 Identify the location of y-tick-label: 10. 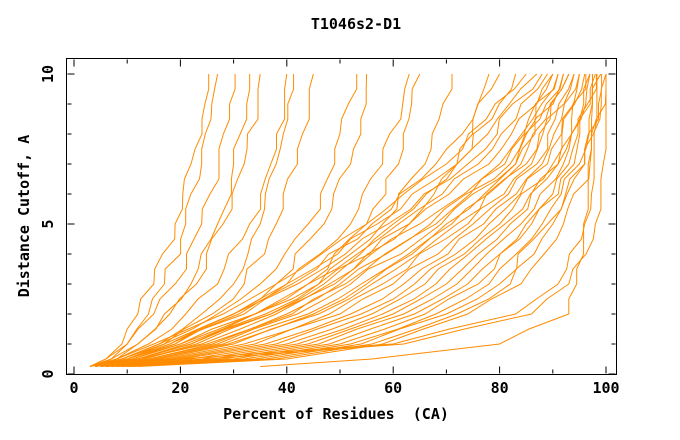
(48, 74).